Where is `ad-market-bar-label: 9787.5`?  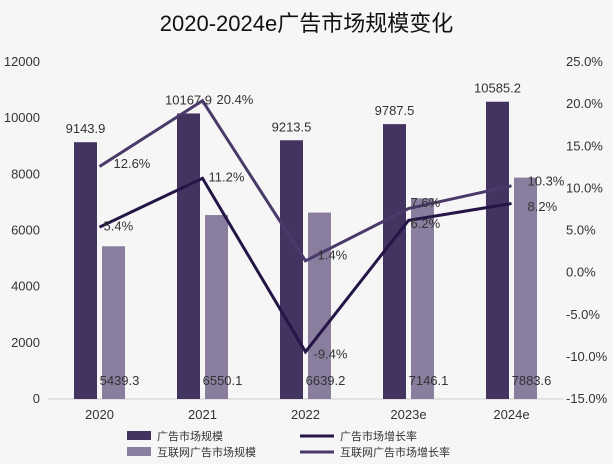
ad-market-bar-label: 9787.5 is located at coordinates (395, 110).